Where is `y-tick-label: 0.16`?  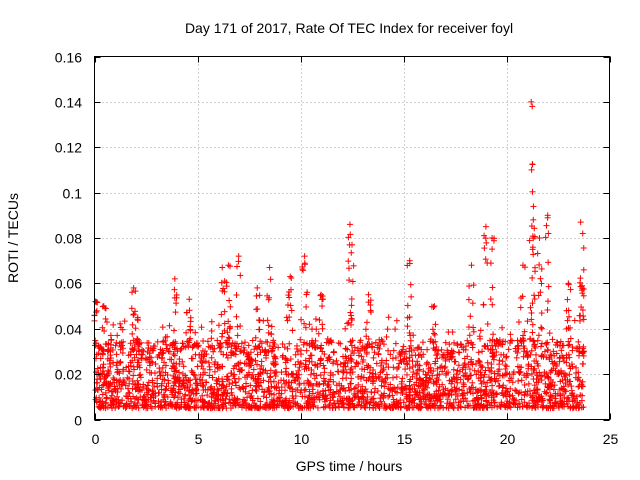 y-tick-label: 0.16 is located at coordinates (68, 58).